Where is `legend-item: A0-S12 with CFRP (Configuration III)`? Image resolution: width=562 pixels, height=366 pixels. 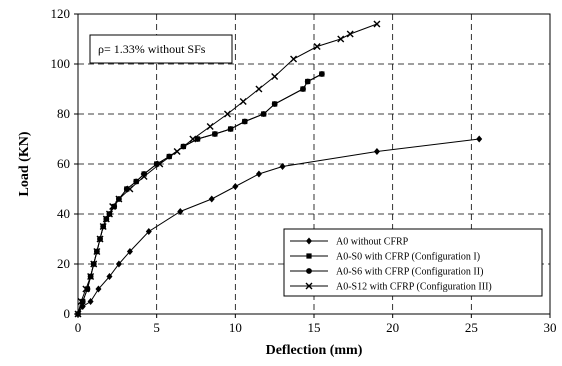 legend-item: A0-S12 with CFRP (Configuration III) is located at coordinates (391, 287).